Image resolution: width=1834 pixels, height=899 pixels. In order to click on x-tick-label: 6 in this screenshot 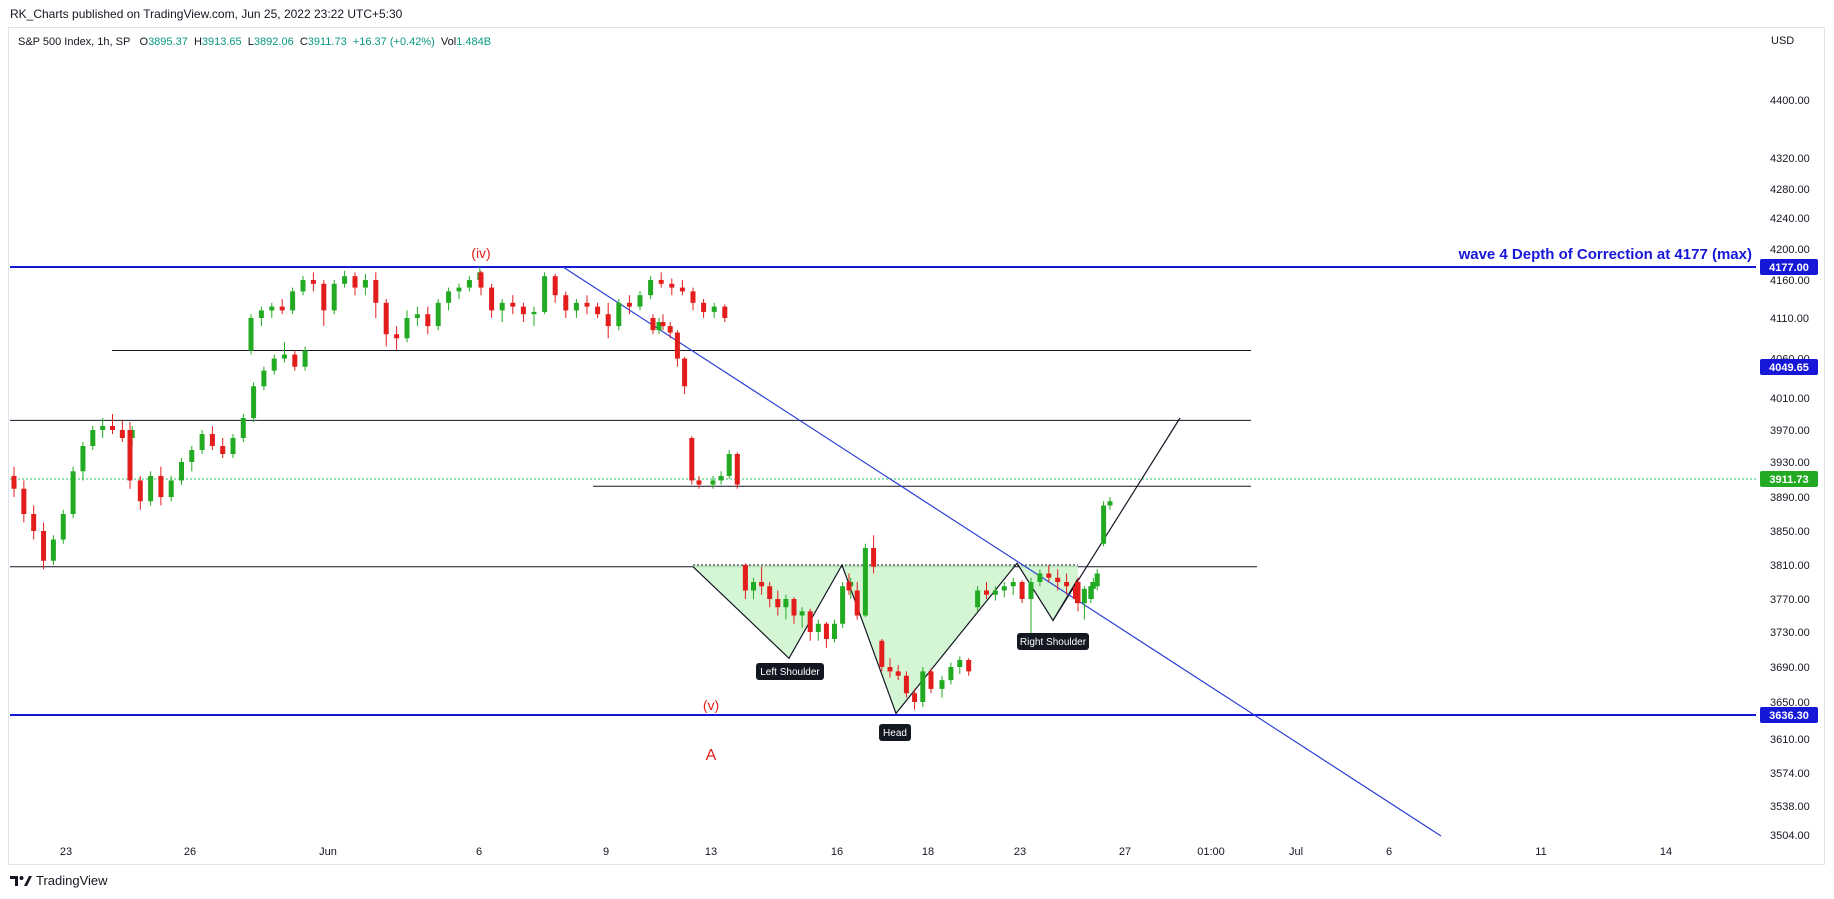, I will do `click(1389, 852)`.